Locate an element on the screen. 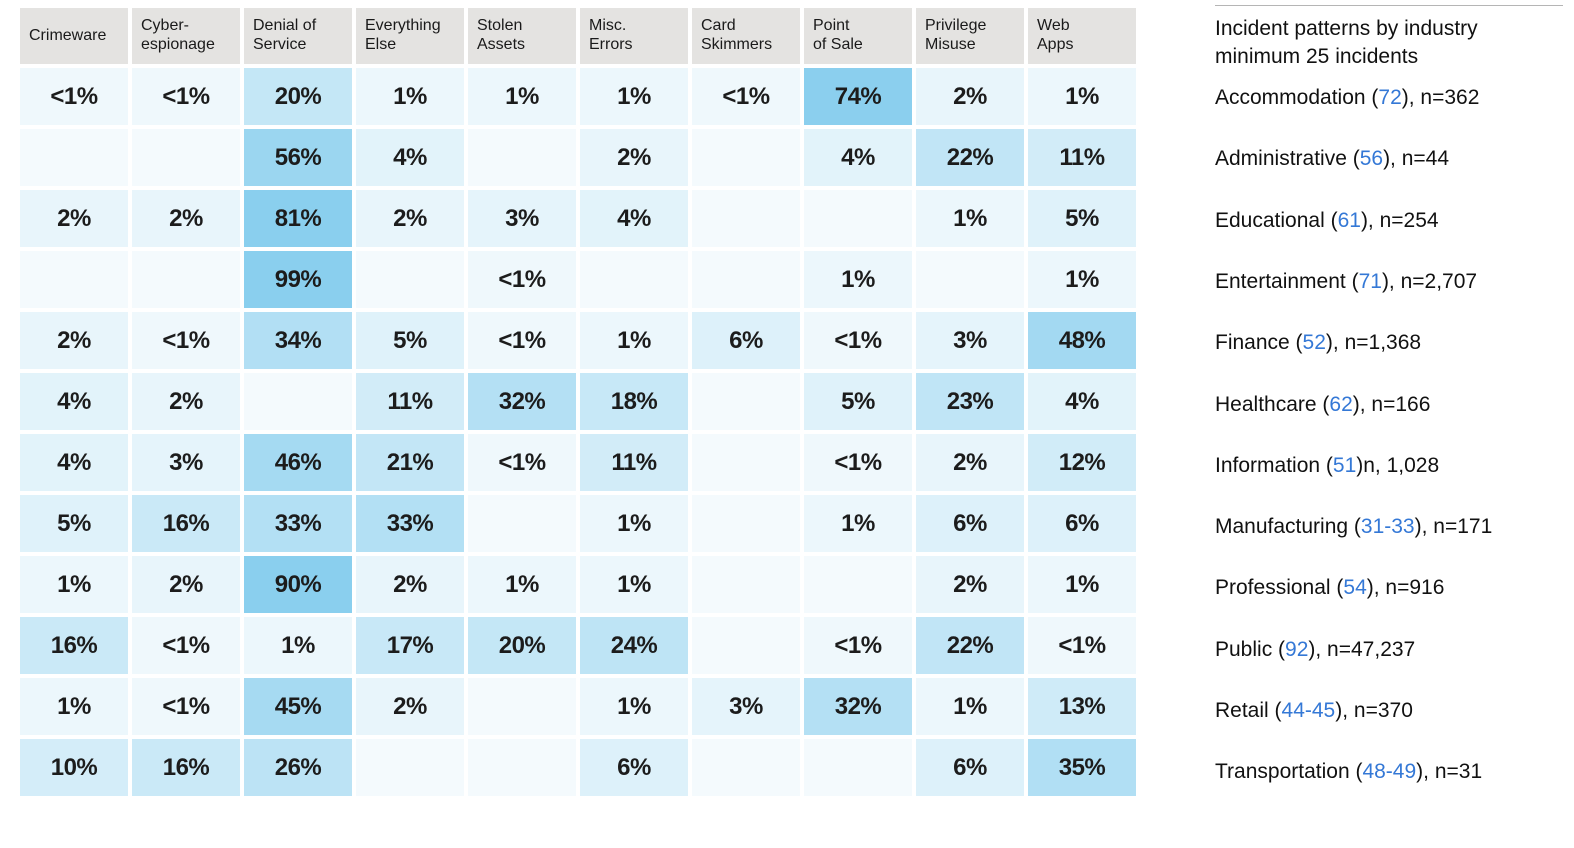 This screenshot has height=848, width=1574. column-header: Web Apps is located at coordinates (1082, 36).